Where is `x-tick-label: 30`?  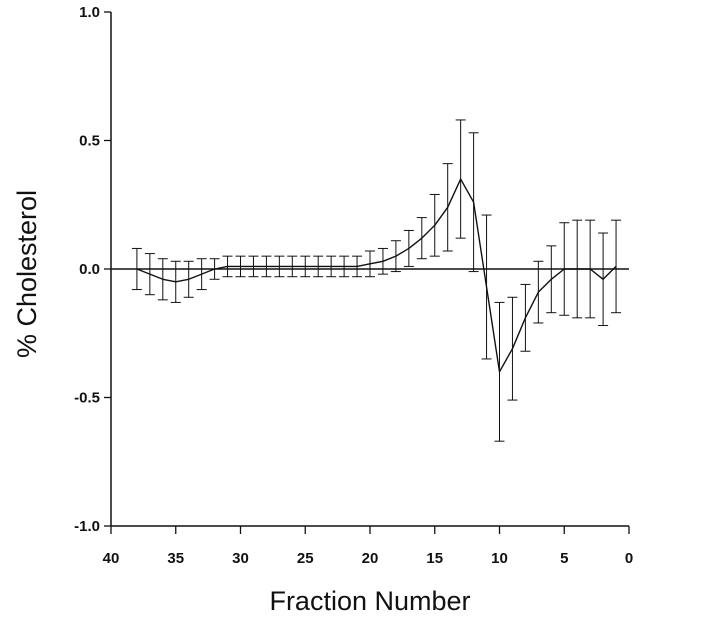
x-tick-label: 30 is located at coordinates (240, 558).